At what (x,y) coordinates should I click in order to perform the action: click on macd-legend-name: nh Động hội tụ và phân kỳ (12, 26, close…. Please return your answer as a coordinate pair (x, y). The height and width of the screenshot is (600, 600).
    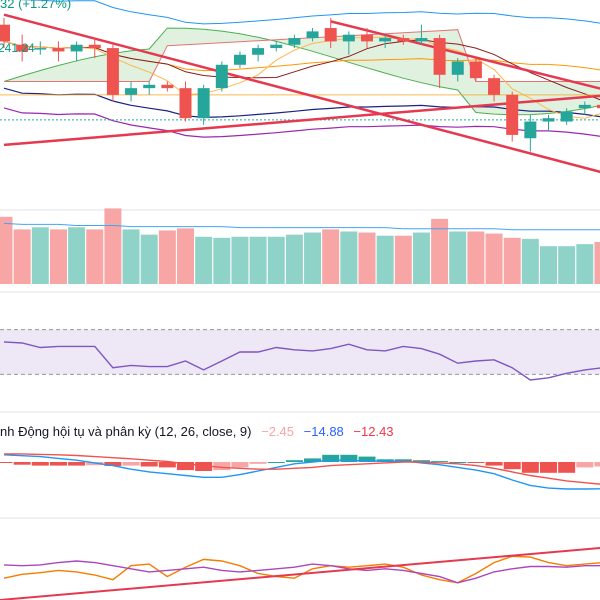
    Looking at the image, I should click on (126, 431).